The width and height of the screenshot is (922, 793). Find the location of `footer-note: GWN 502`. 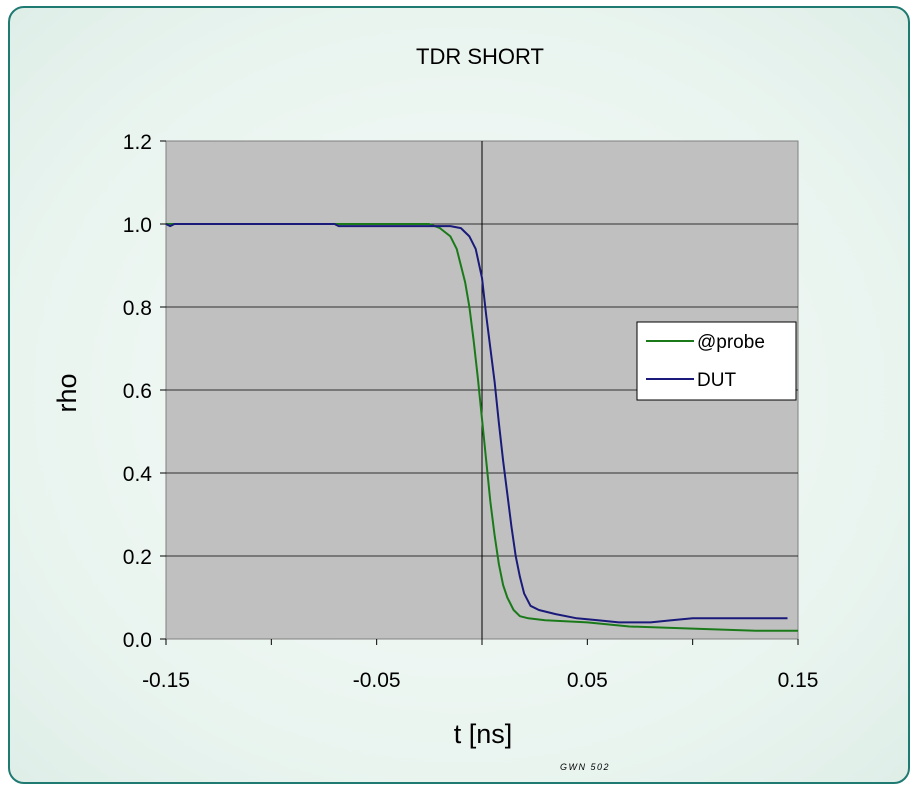

footer-note: GWN 502 is located at coordinates (585, 767).